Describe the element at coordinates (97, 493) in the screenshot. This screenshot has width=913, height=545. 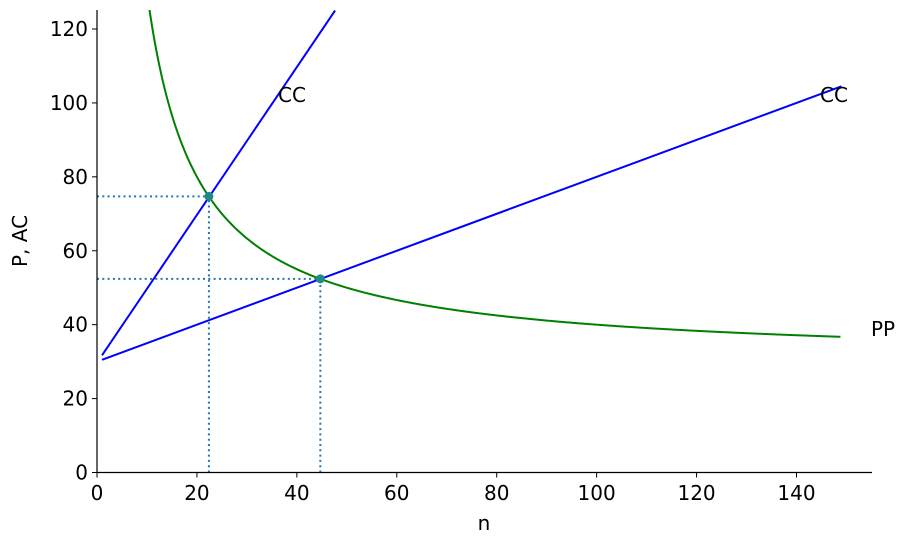
I see `x-tick-label: 0` at that location.